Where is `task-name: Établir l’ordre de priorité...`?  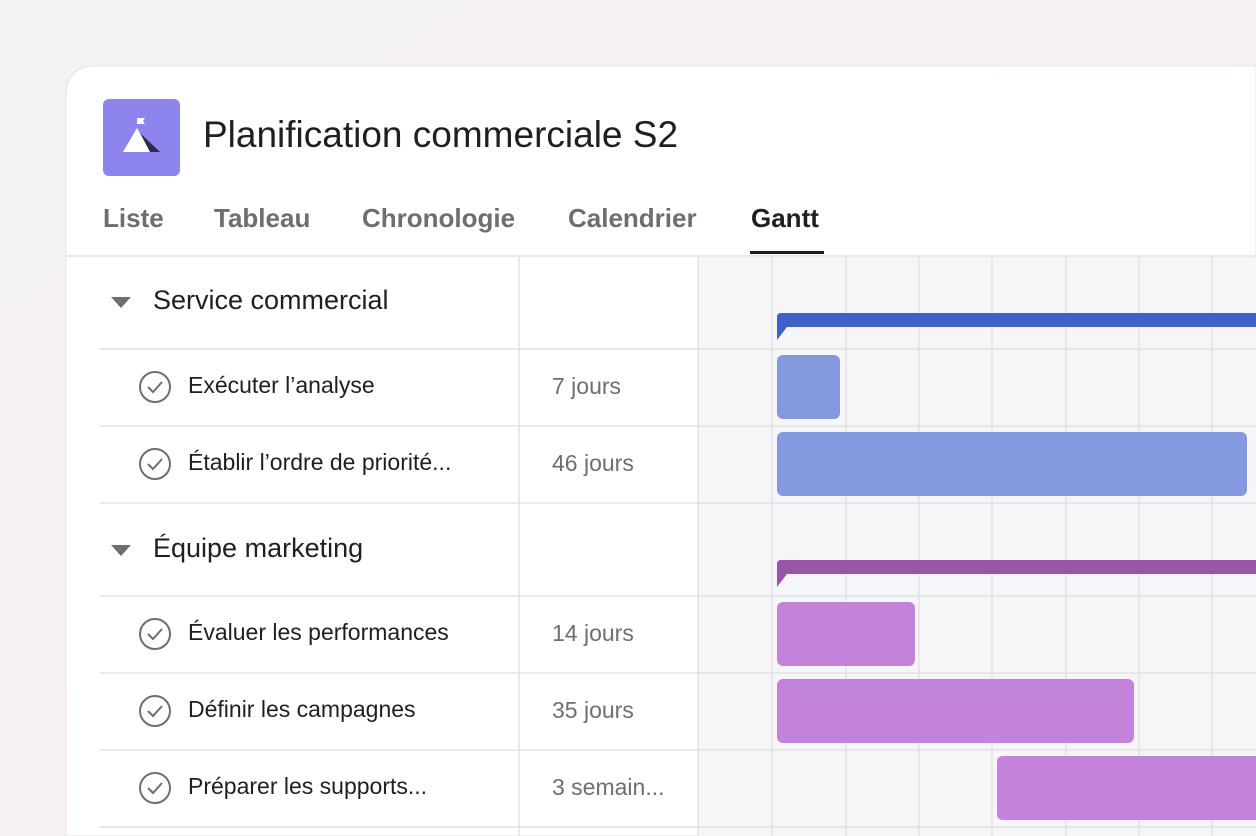 task-name: Établir l’ordre de priorité... is located at coordinates (319, 462).